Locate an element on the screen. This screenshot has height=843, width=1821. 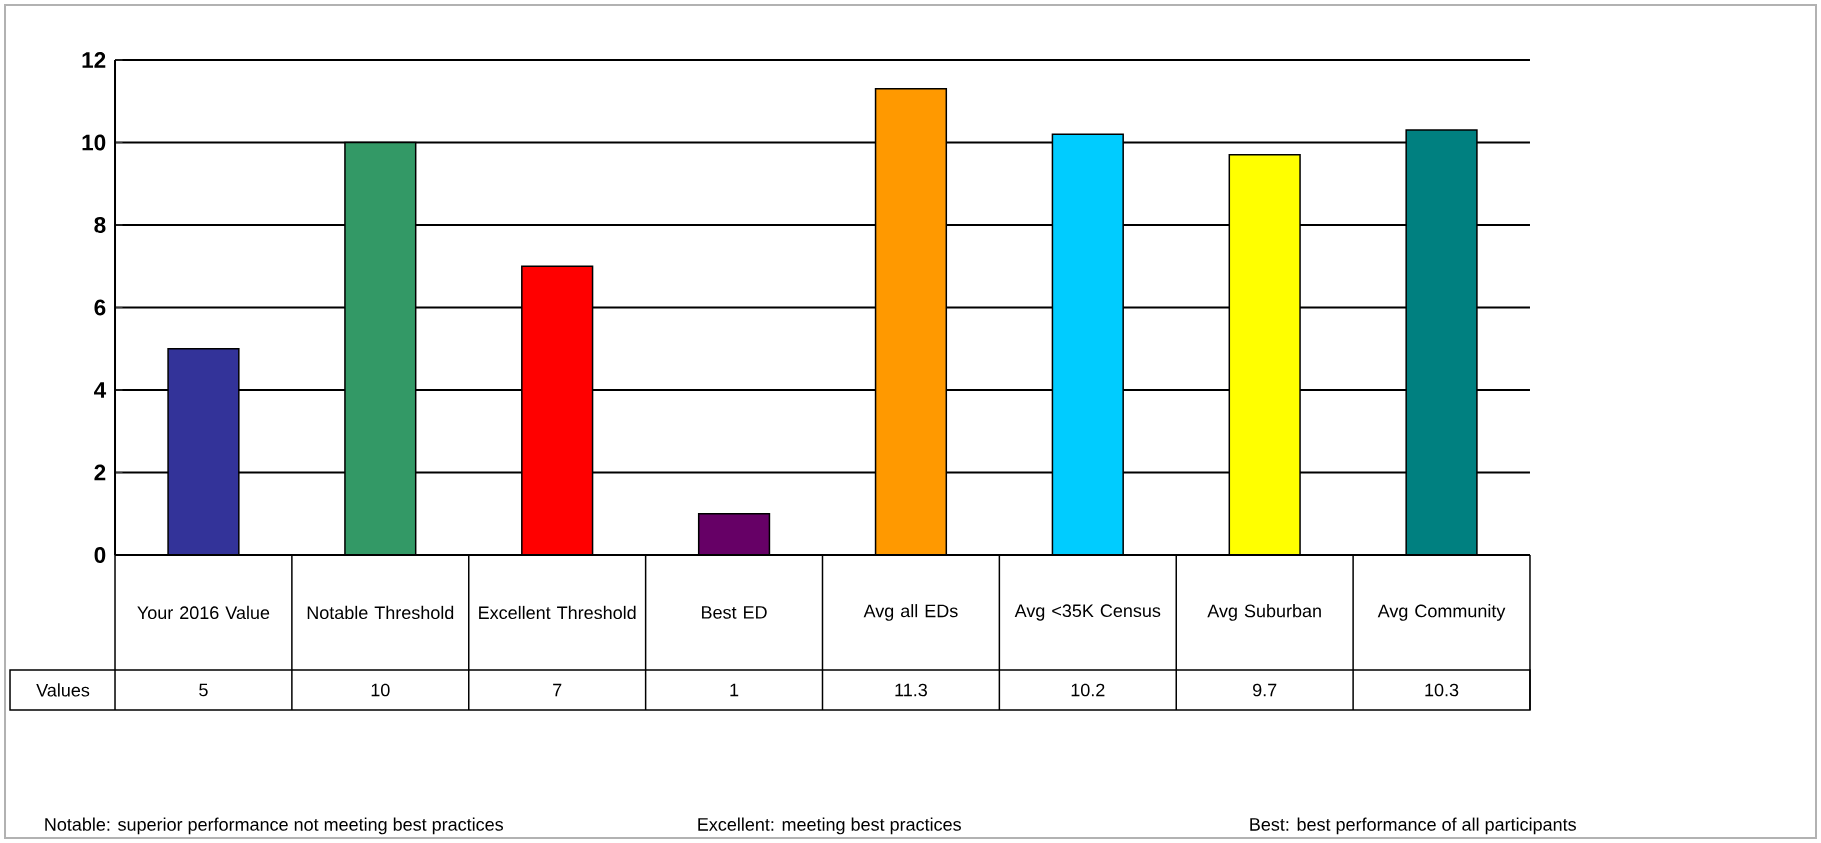
x-tick-label: Best ED is located at coordinates (734, 612).